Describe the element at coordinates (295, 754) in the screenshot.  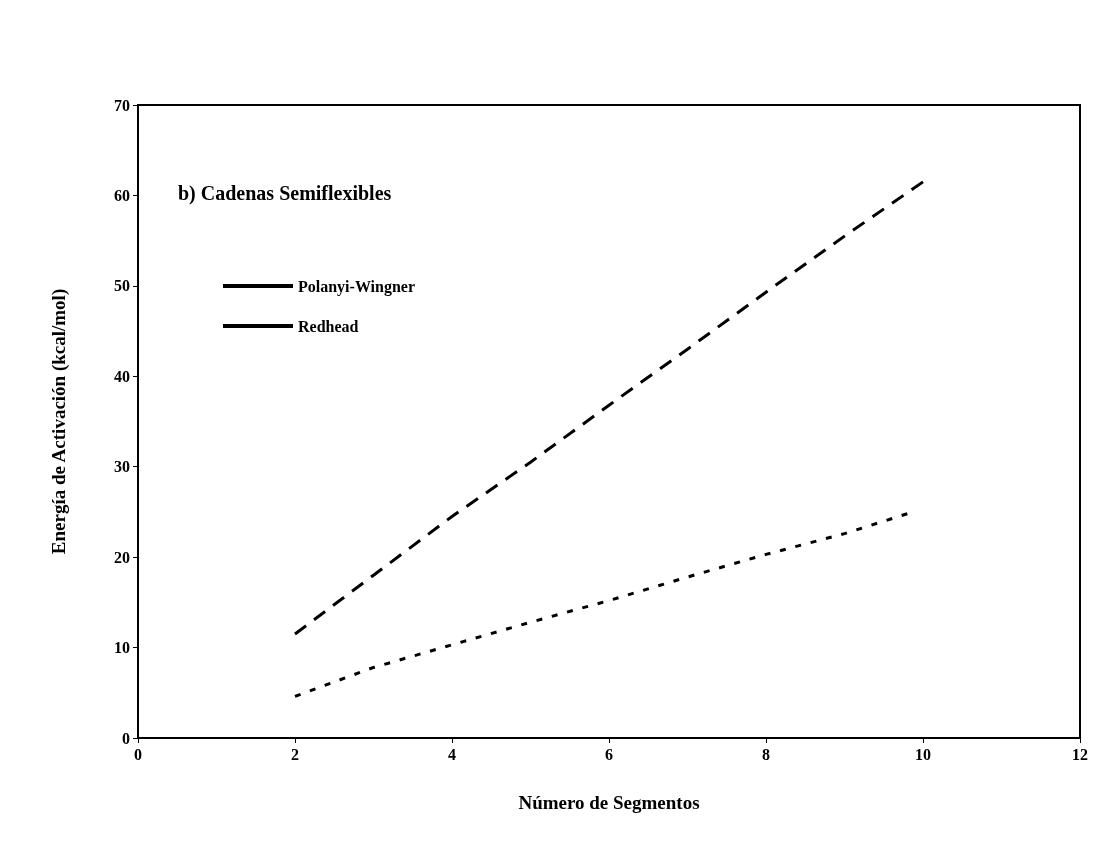
I see `x-tick-label: 2` at that location.